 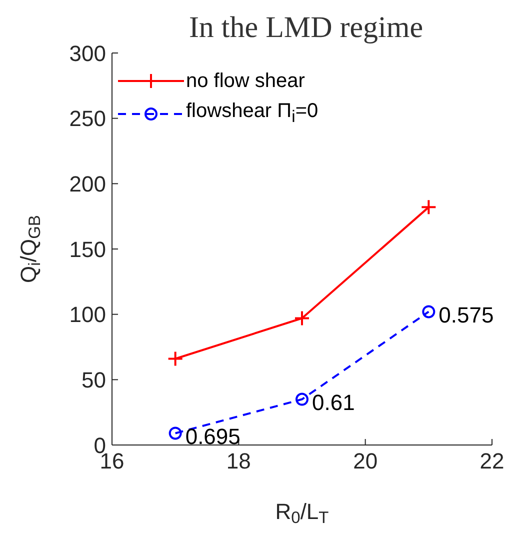 What do you see at coordinates (252, 113) in the screenshot?
I see `legend-label: flowshear Π$_{i}$=0` at bounding box center [252, 113].